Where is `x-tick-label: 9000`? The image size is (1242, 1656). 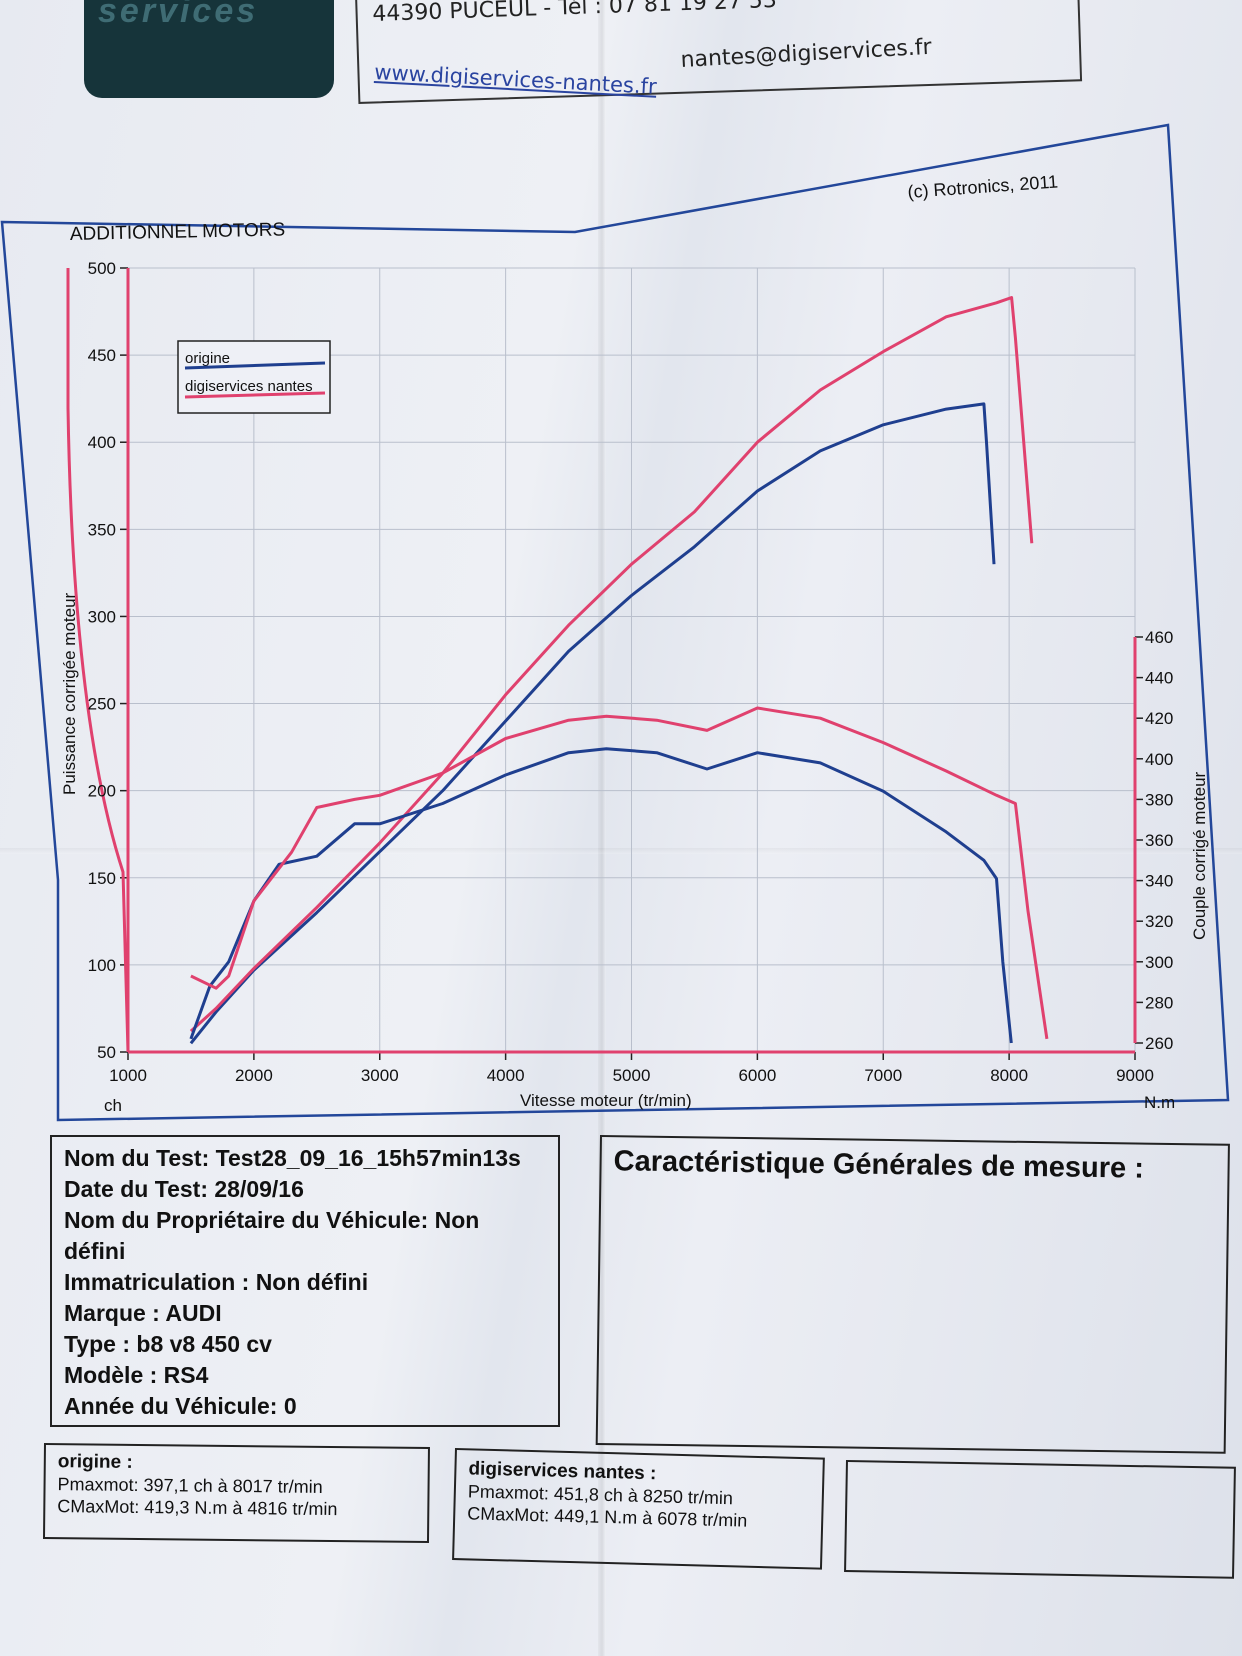
x-tick-label: 9000 is located at coordinates (1135, 1075).